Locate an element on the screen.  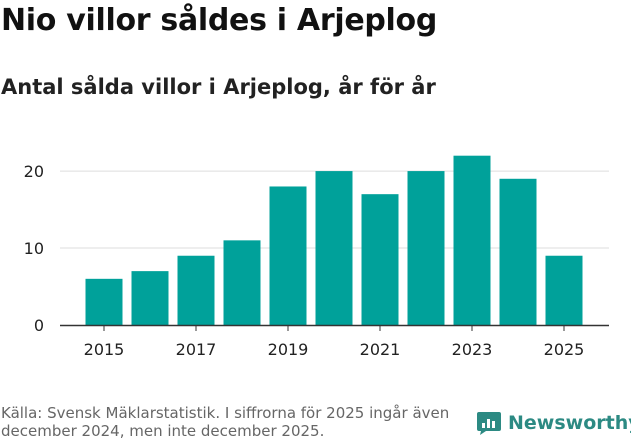
bar-2020 is located at coordinates (334, 248).